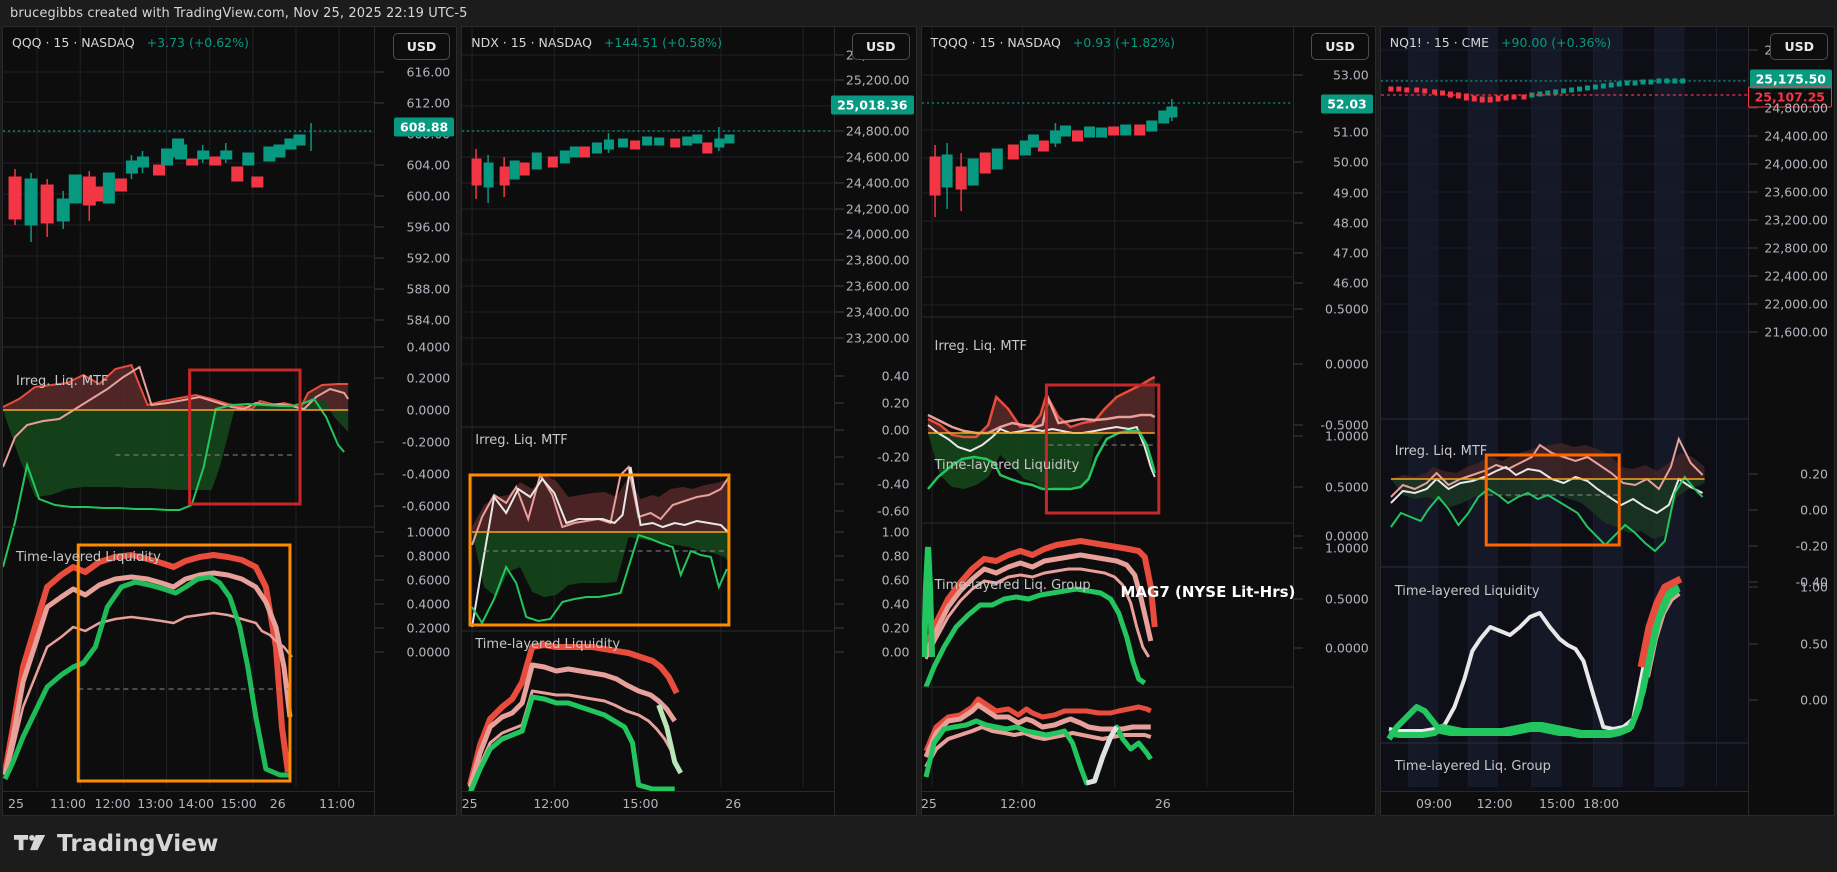 The image size is (1837, 872). I want to click on time-label: 09:00, so click(1434, 803).